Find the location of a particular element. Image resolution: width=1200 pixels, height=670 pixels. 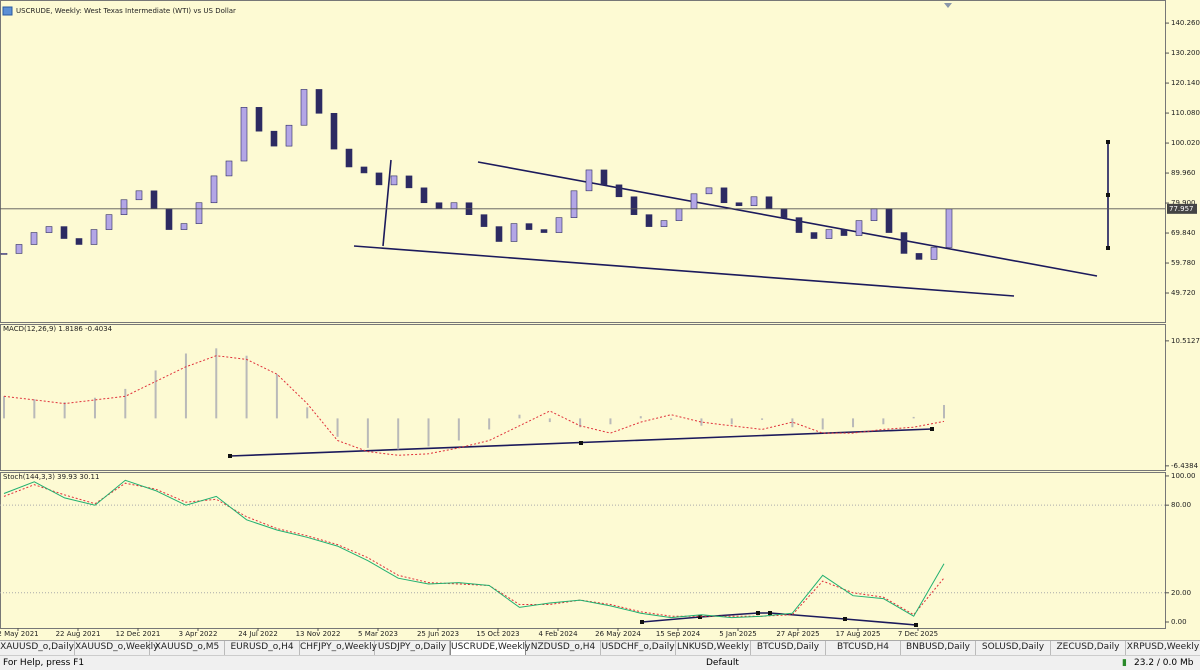

chart-tab: BTCUSD,H4 is located at coordinates (863, 648).